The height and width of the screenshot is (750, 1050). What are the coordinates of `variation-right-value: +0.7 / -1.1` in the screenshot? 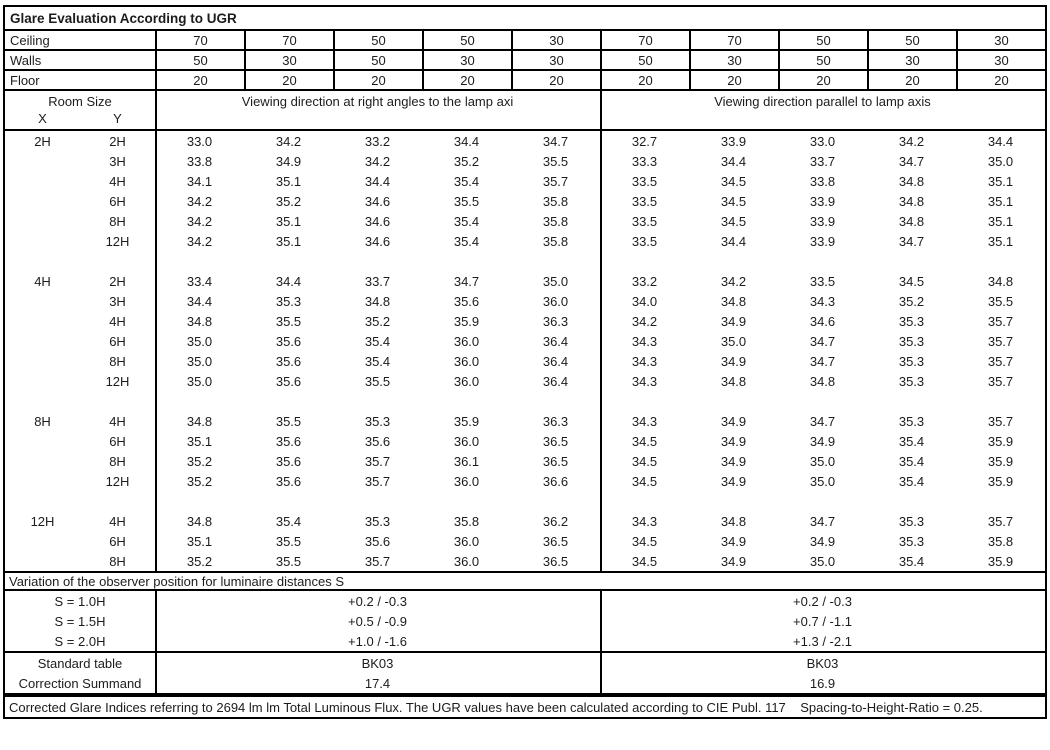 It's located at (822, 621).